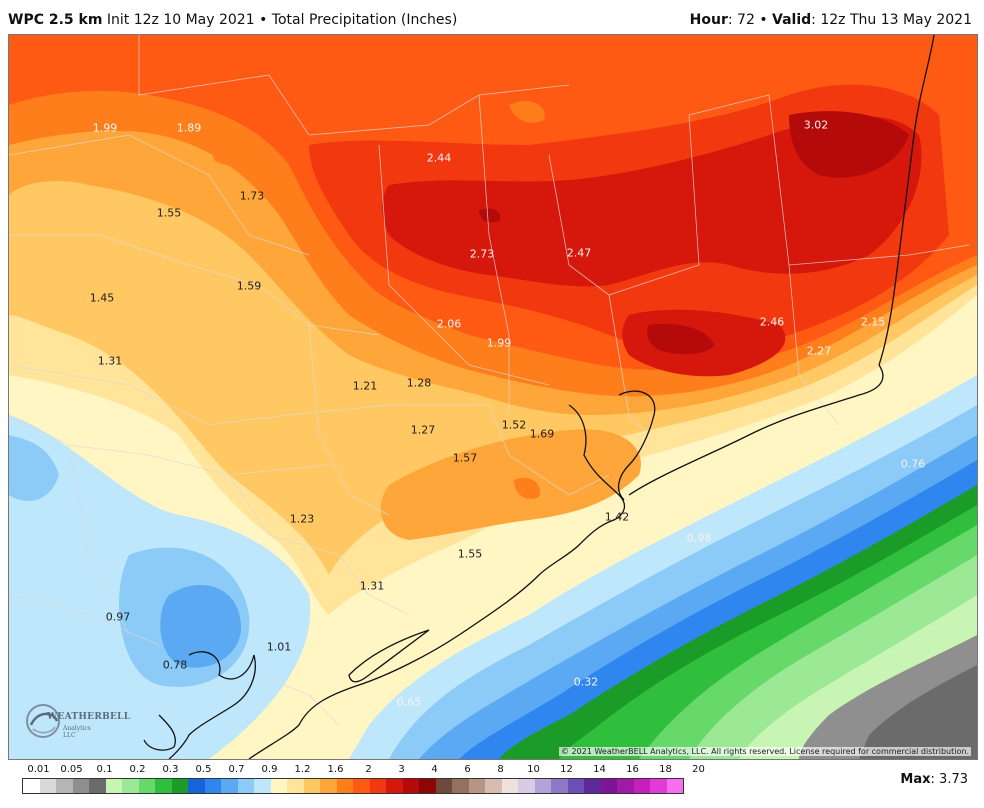 The image size is (984, 808). What do you see at coordinates (175, 665) in the screenshot?
I see `contour-label: 0.78` at bounding box center [175, 665].